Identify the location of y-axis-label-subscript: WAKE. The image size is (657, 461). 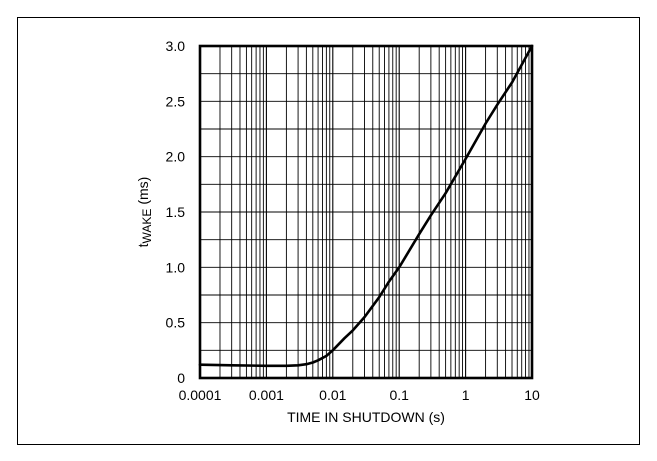
(147, 226).